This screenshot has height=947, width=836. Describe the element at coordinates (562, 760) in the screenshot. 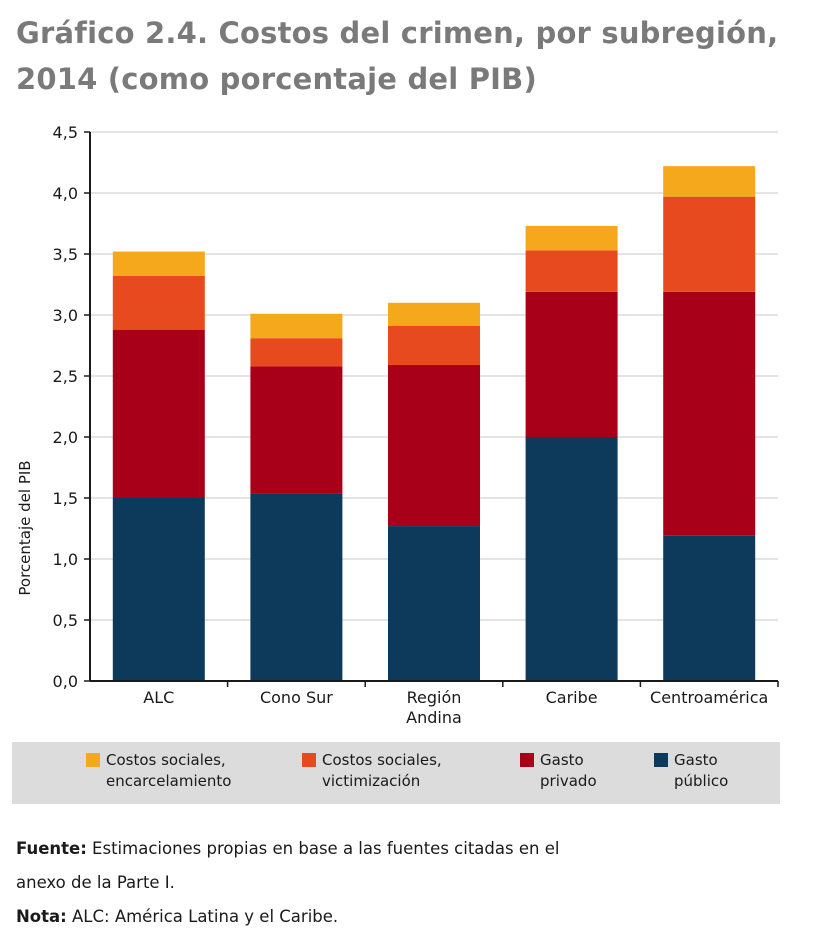

I see `legend-label-gasto-privado-line1: Gasto` at that location.